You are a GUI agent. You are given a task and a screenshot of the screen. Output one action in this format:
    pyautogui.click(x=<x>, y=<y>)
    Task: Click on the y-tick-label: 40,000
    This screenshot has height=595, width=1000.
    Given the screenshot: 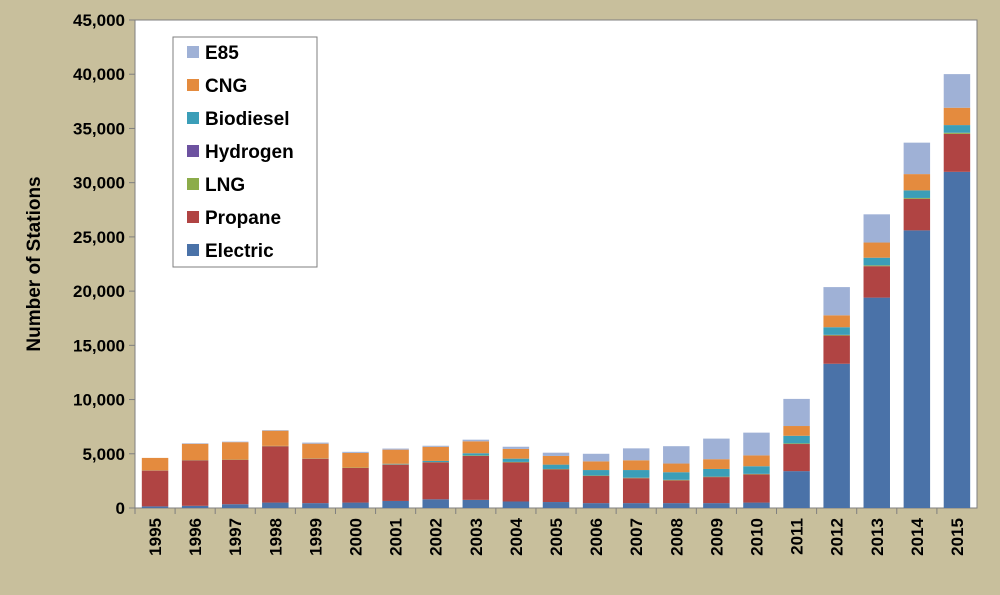 What is the action you would take?
    pyautogui.click(x=99, y=74)
    